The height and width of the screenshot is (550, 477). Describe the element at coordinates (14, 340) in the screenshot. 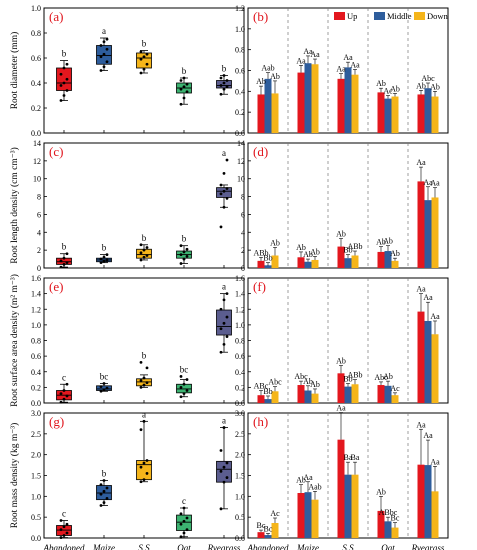

I see `y-axis-label: Root surface area density (m² m⁻³)` at that location.